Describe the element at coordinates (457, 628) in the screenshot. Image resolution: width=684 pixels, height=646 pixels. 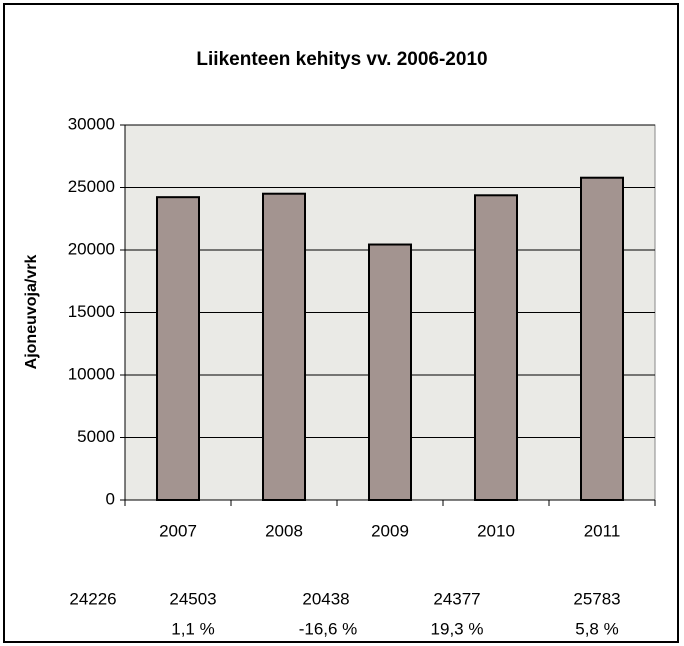
I see `change-label: 19,3 %` at that location.